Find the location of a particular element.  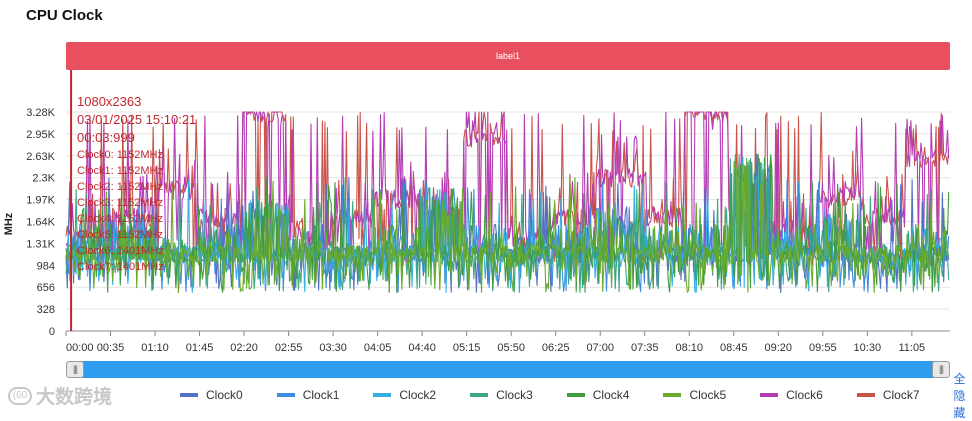

y-tick-label: 328 is located at coordinates (46, 310).